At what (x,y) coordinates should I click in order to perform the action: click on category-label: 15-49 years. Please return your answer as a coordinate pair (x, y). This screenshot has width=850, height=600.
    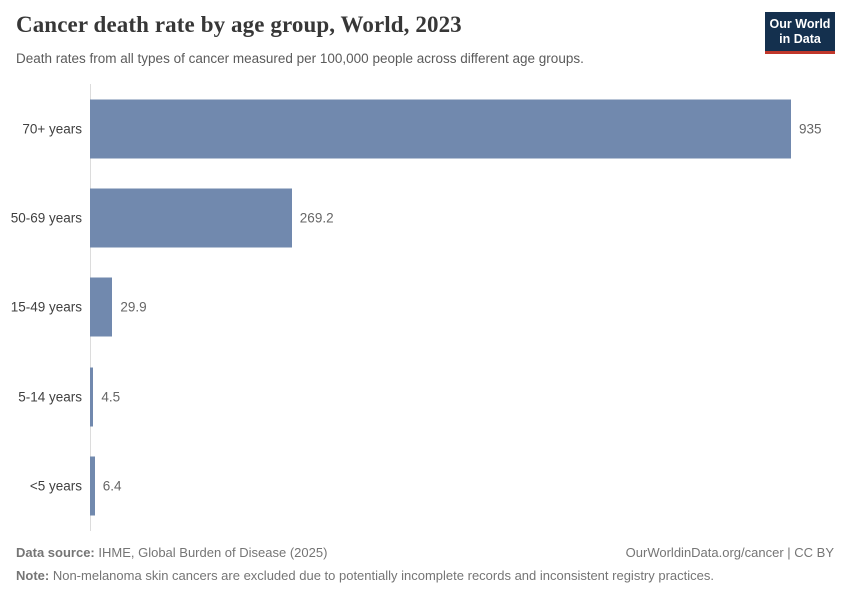
    Looking at the image, I should click on (46, 307).